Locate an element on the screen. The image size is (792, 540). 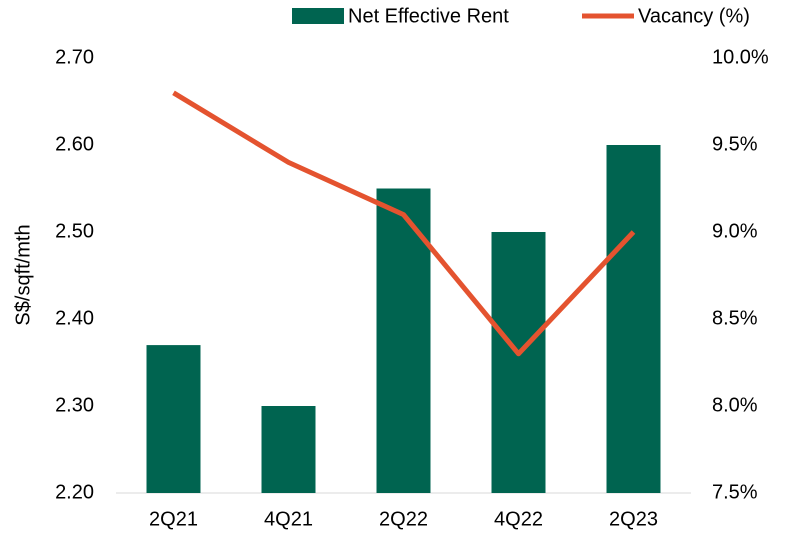
y-tick-label: 2.70 is located at coordinates (74, 57).